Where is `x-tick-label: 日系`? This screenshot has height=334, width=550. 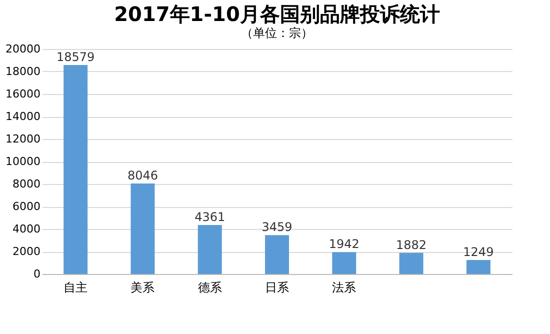 x-tick-label: 日系 is located at coordinates (277, 287).